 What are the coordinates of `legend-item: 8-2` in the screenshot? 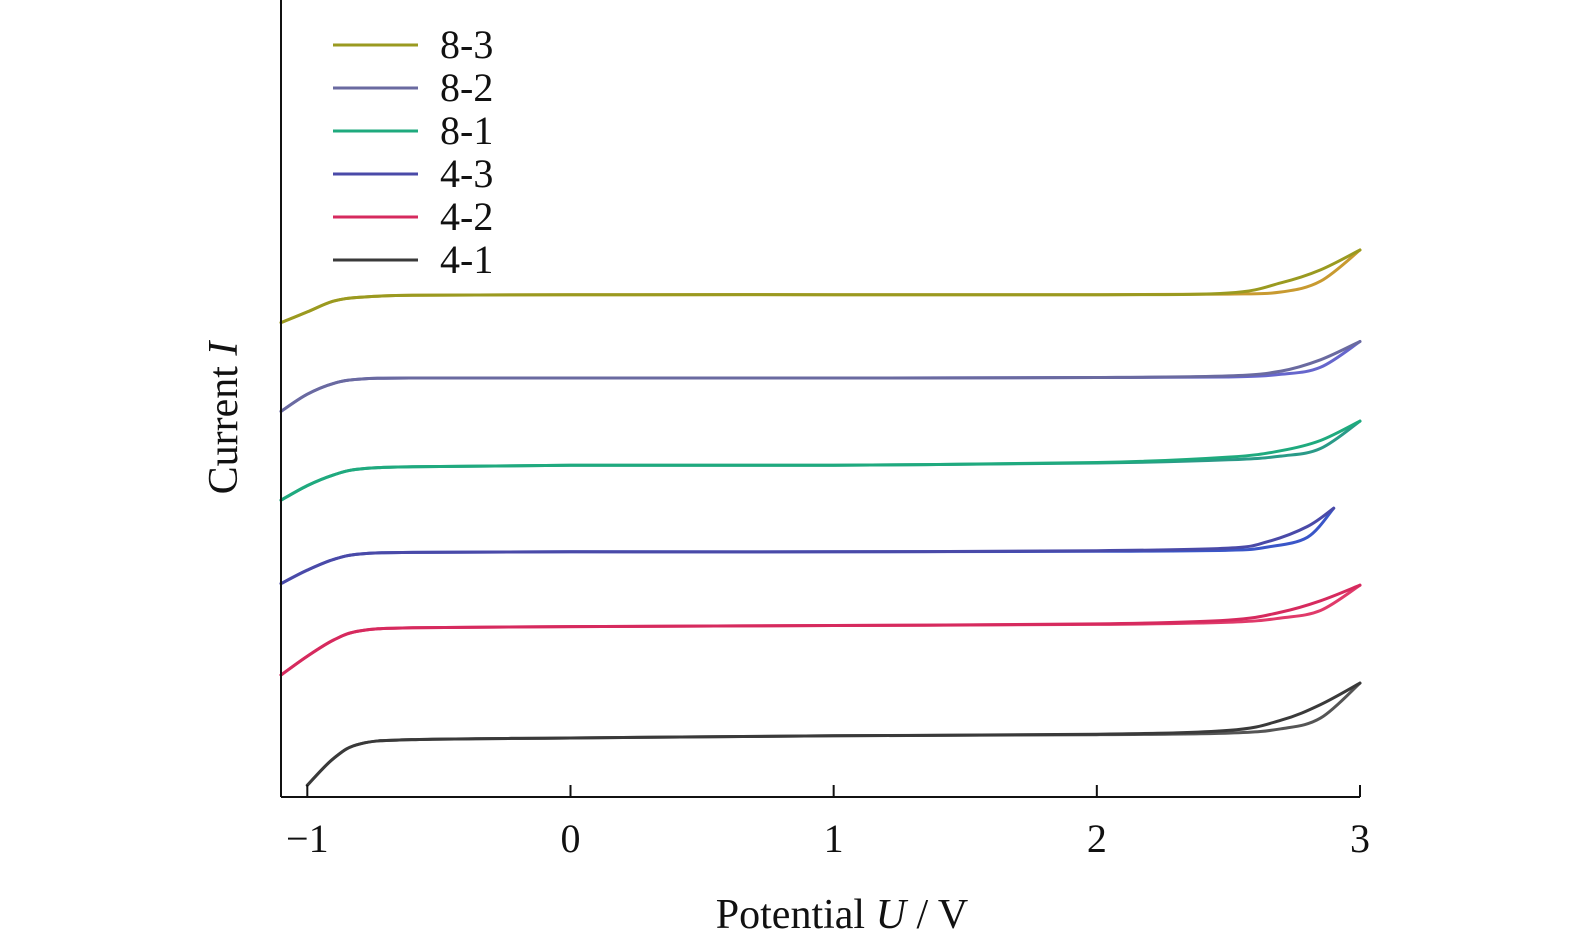 It's located at (413, 87).